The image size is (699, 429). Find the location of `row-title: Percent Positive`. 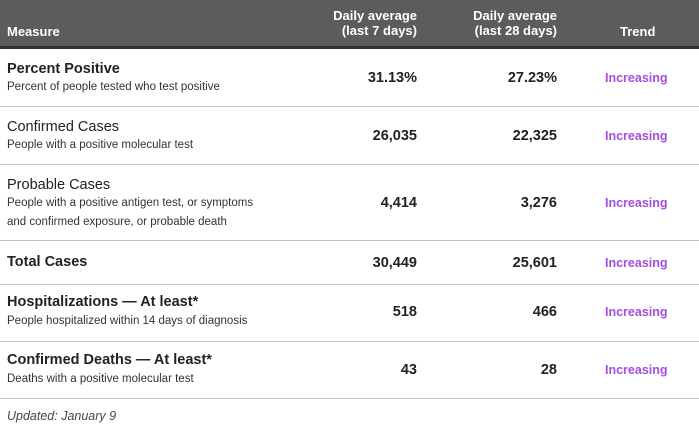

row-title: Percent Positive is located at coordinates (63, 69).